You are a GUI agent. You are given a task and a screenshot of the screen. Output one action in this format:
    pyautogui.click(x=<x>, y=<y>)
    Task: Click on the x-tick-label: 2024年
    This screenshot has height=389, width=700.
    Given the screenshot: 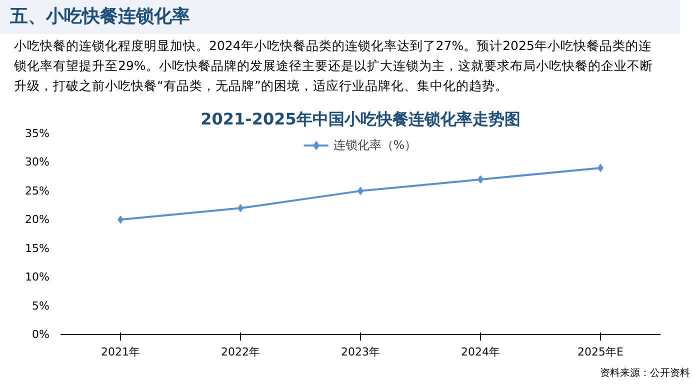 What is the action you would take?
    pyautogui.click(x=480, y=352)
    